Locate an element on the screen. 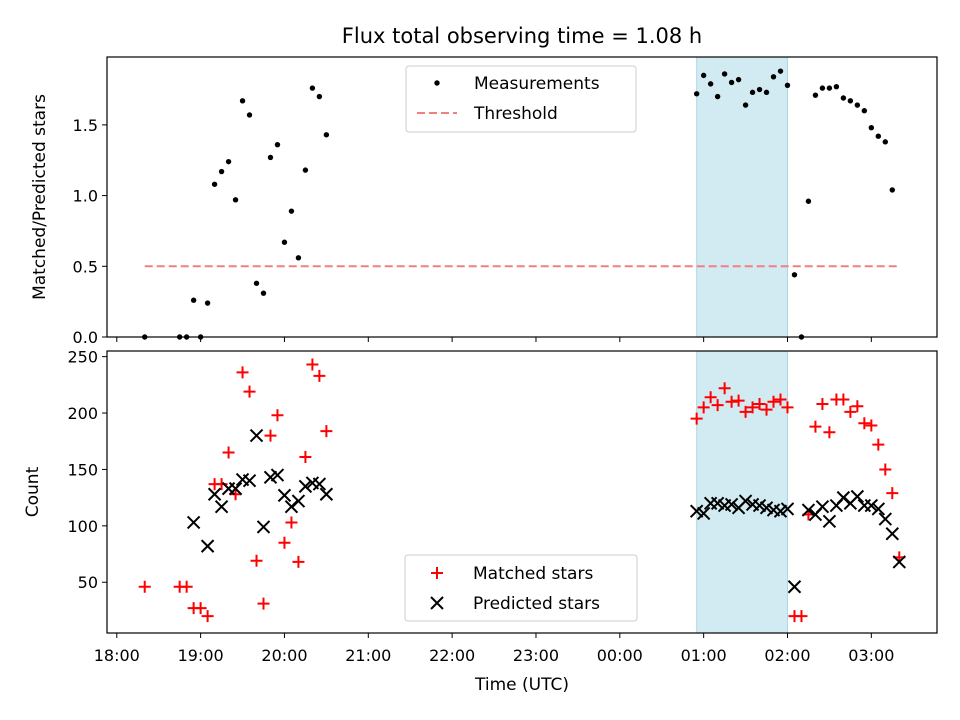 Image resolution: width=960 pixels, height=720 pixels. top-y-axis-label: Matched/Predicted stars is located at coordinates (40, 197).